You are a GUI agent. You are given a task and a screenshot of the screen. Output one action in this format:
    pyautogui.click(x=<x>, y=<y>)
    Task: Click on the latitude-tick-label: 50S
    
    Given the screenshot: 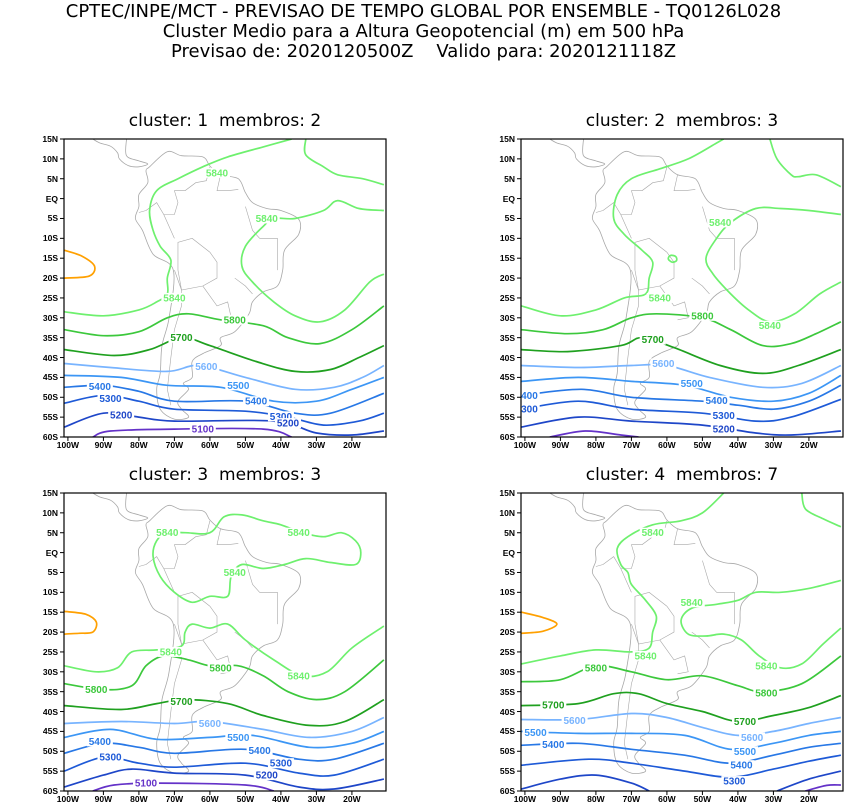 What is the action you would take?
    pyautogui.click(x=507, y=397)
    